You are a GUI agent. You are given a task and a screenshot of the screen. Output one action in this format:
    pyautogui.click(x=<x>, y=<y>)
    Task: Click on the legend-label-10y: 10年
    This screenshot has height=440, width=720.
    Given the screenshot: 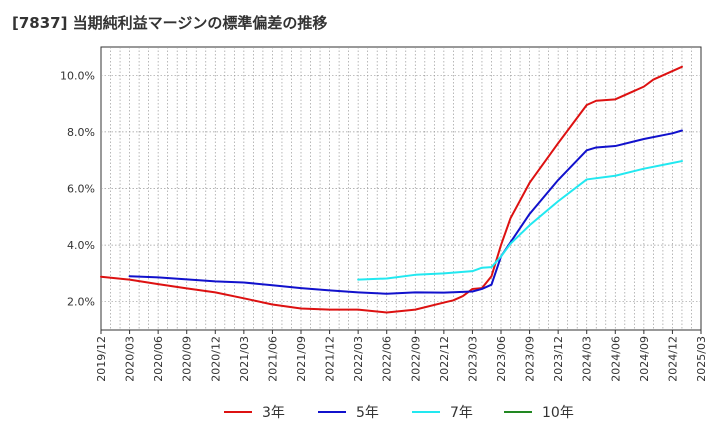 What is the action you would take?
    pyautogui.click(x=558, y=413)
    